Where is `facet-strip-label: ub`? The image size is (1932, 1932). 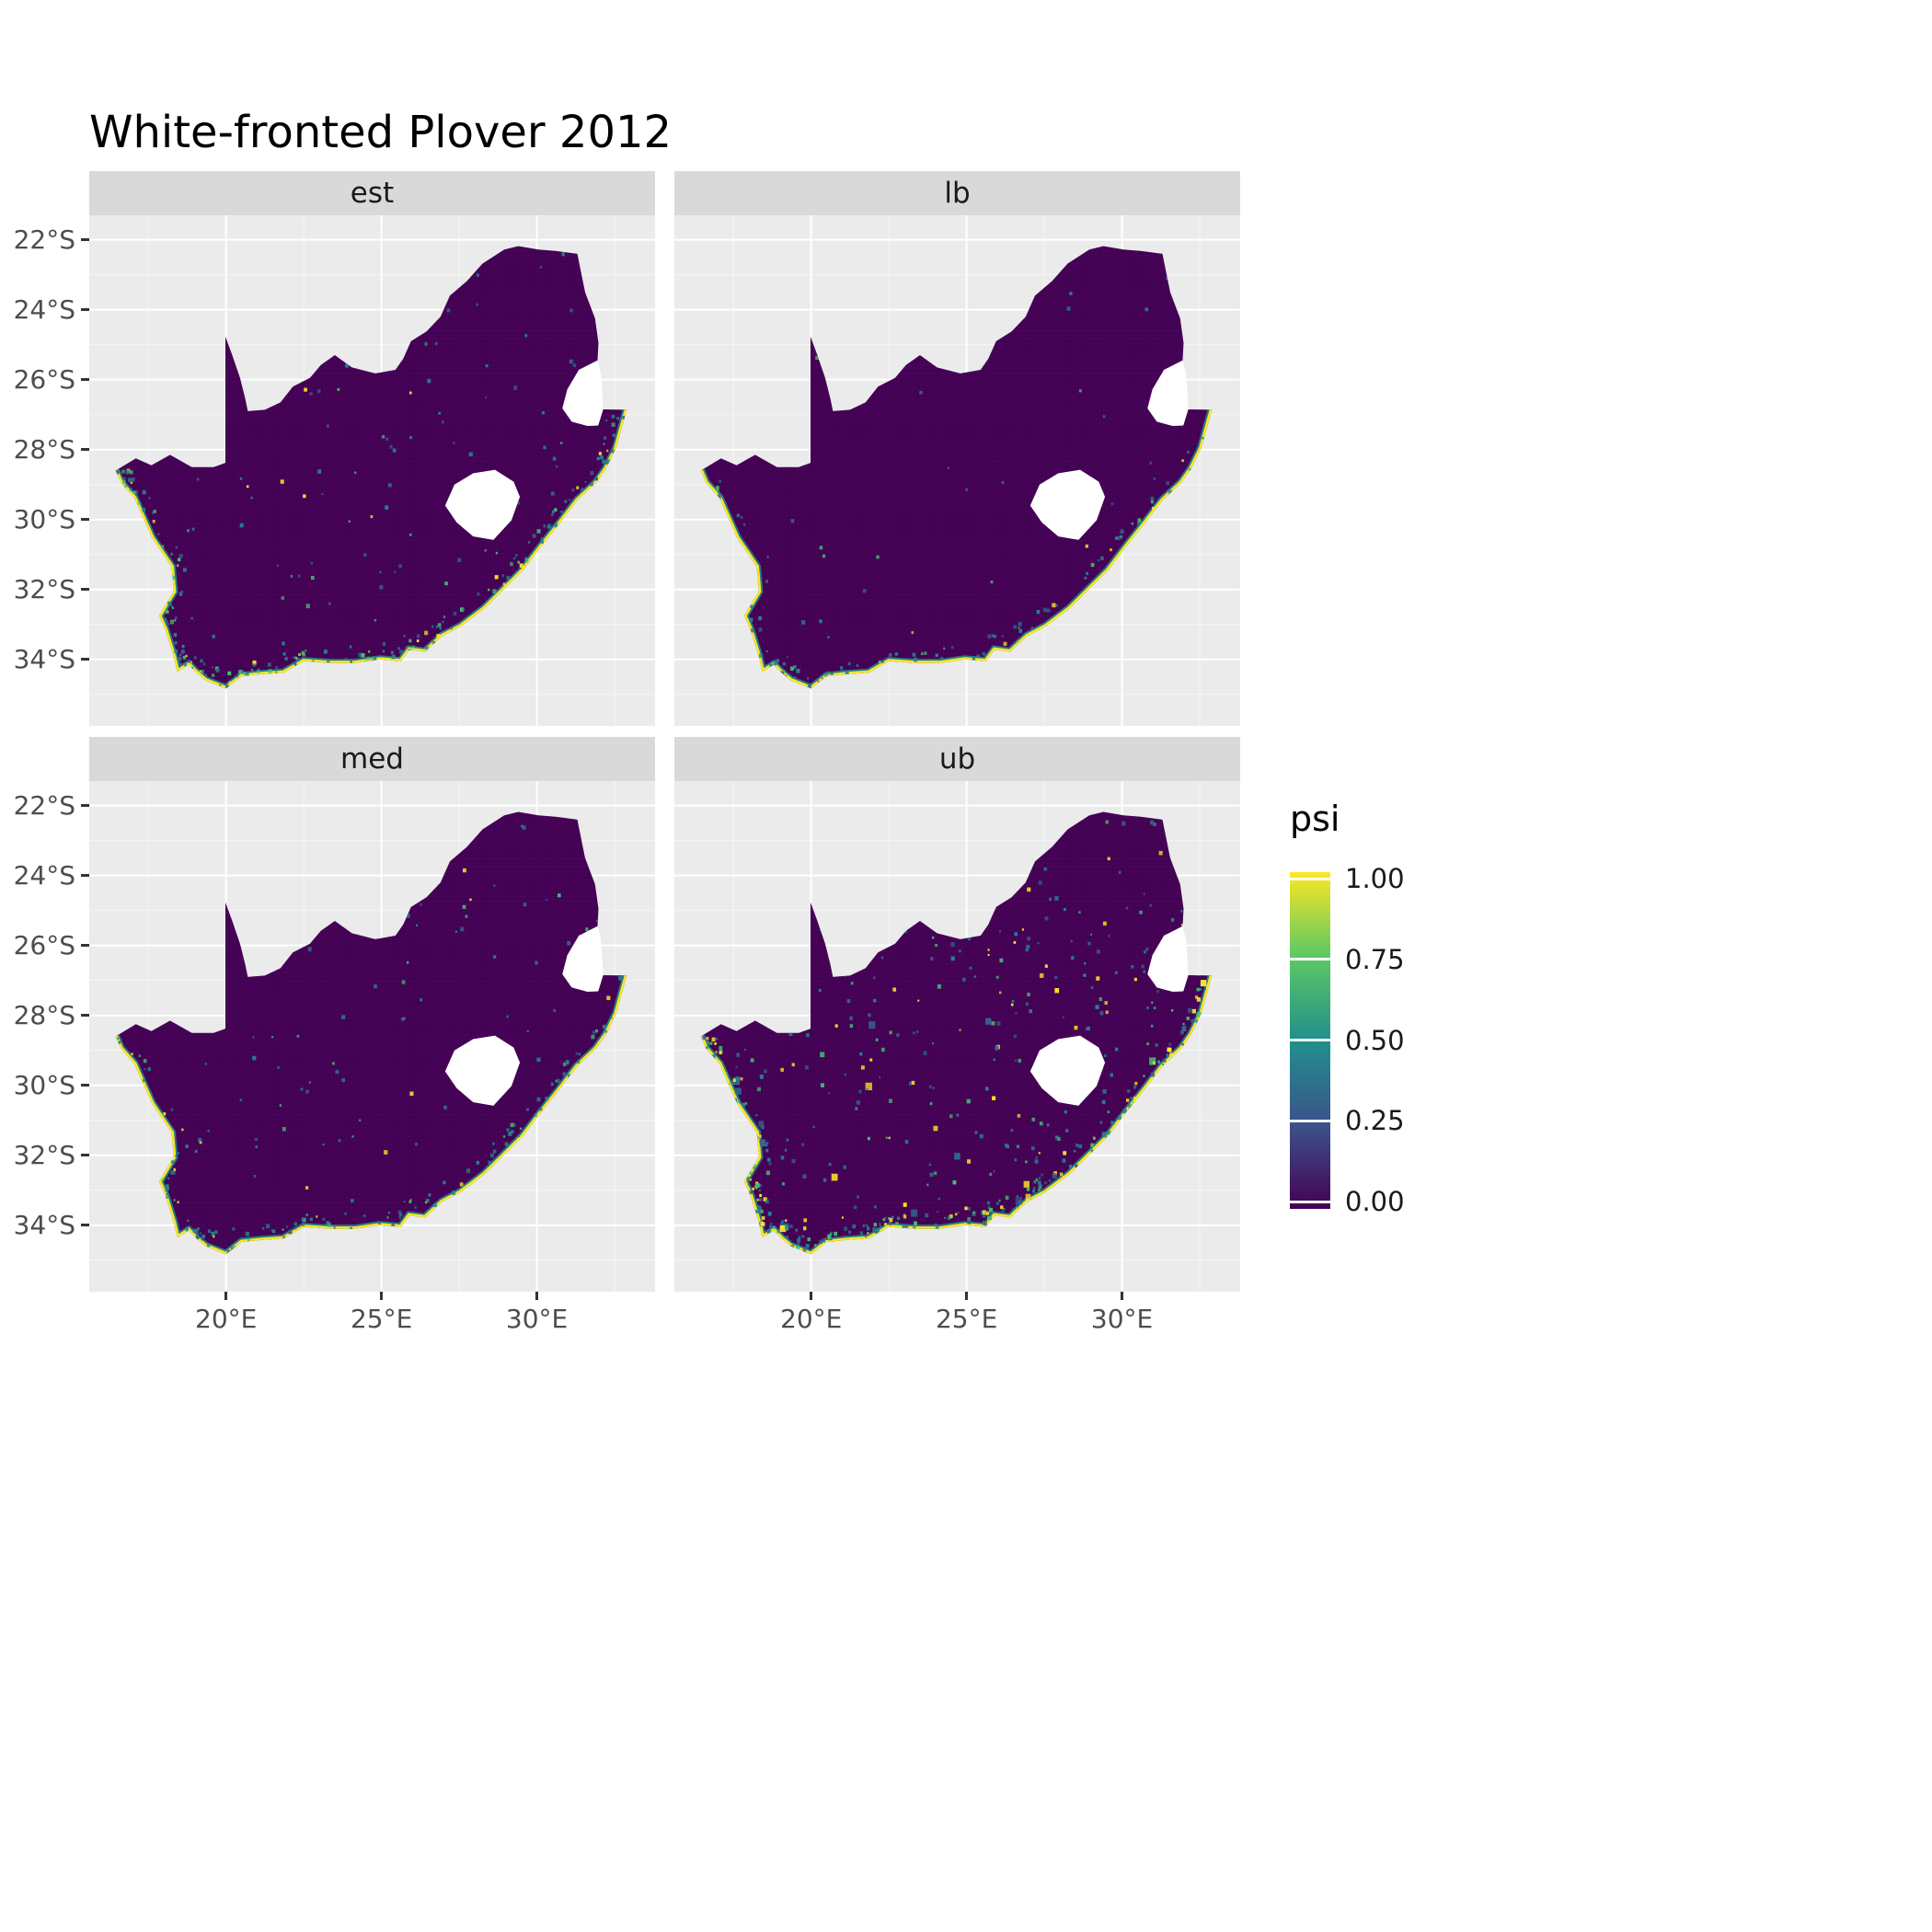
facet-strip-label: ub is located at coordinates (957, 759).